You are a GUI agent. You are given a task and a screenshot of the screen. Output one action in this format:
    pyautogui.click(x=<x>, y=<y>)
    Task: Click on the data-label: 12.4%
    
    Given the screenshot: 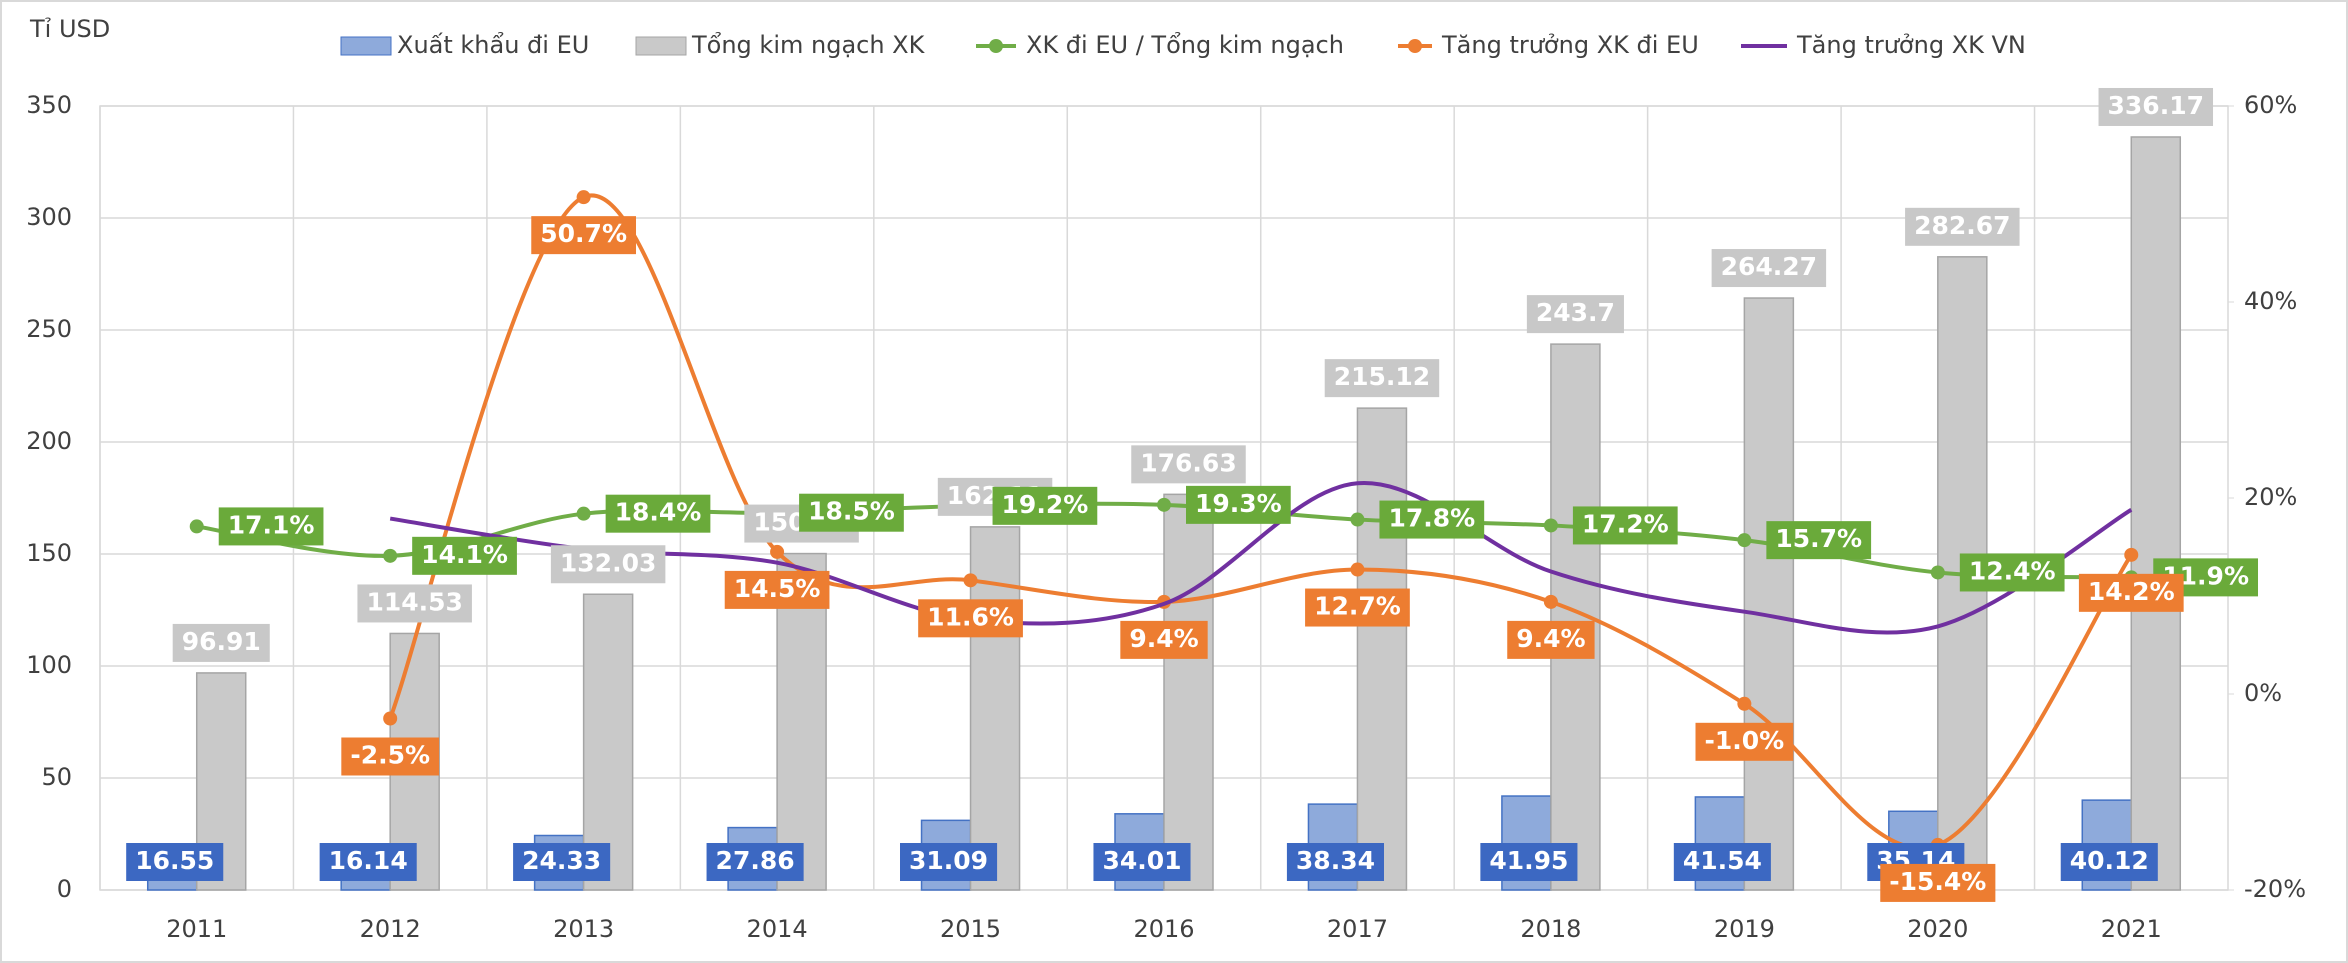 What is the action you would take?
    pyautogui.click(x=2012, y=572)
    